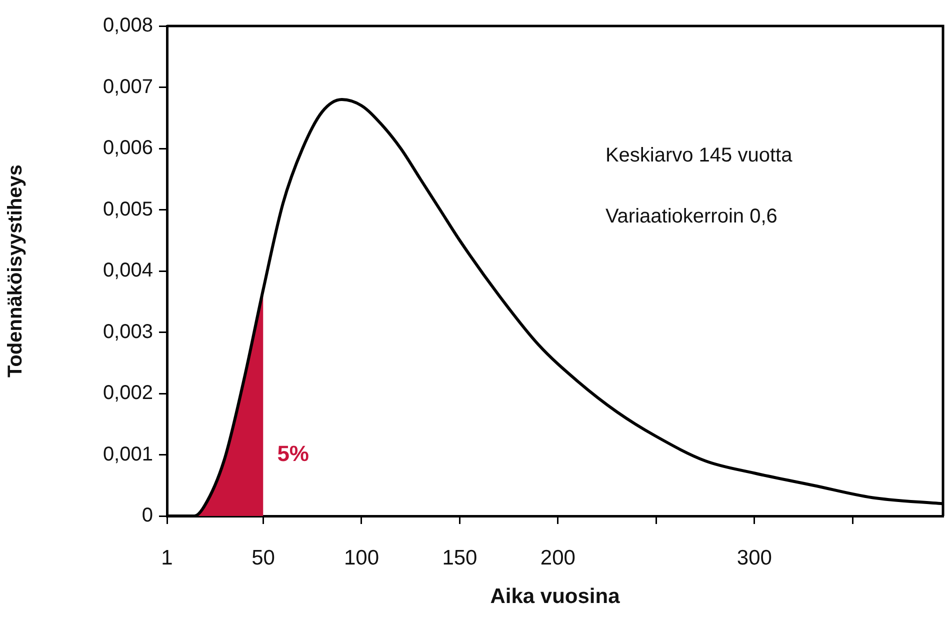 Image resolution: width=945 pixels, height=630 pixels. I want to click on y-tick-label: 0,003, so click(127, 331).